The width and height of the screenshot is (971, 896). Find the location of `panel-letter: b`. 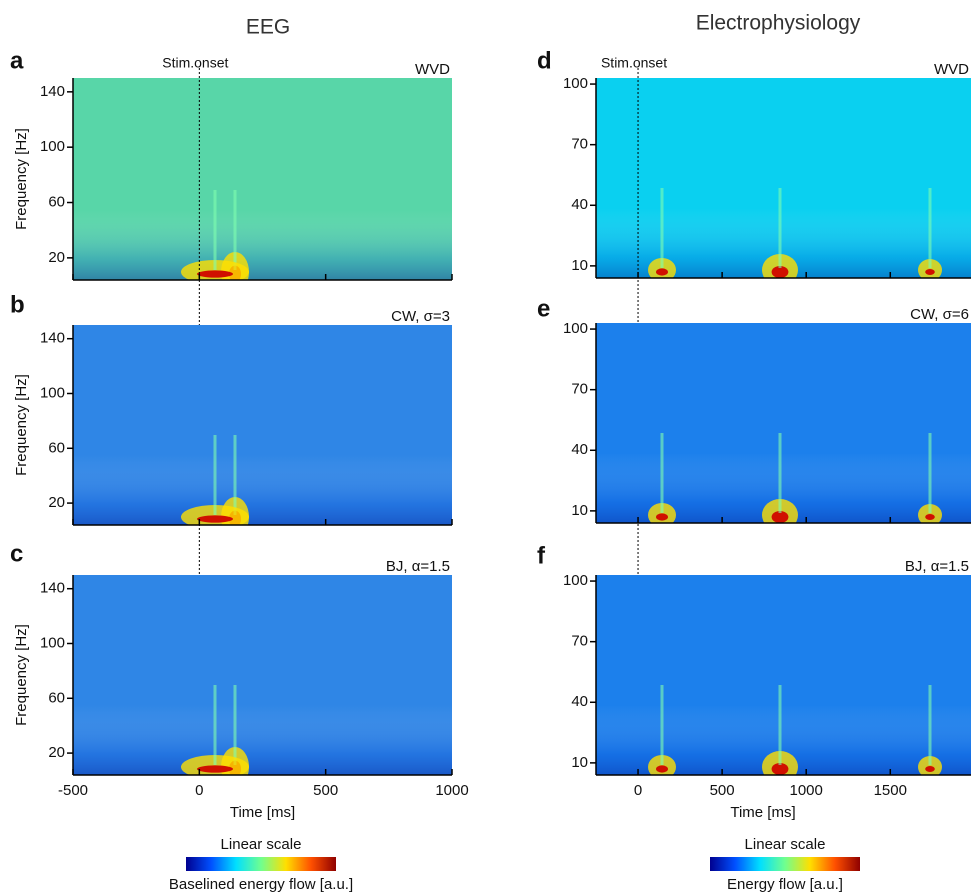

panel-letter: b is located at coordinates (17, 304).